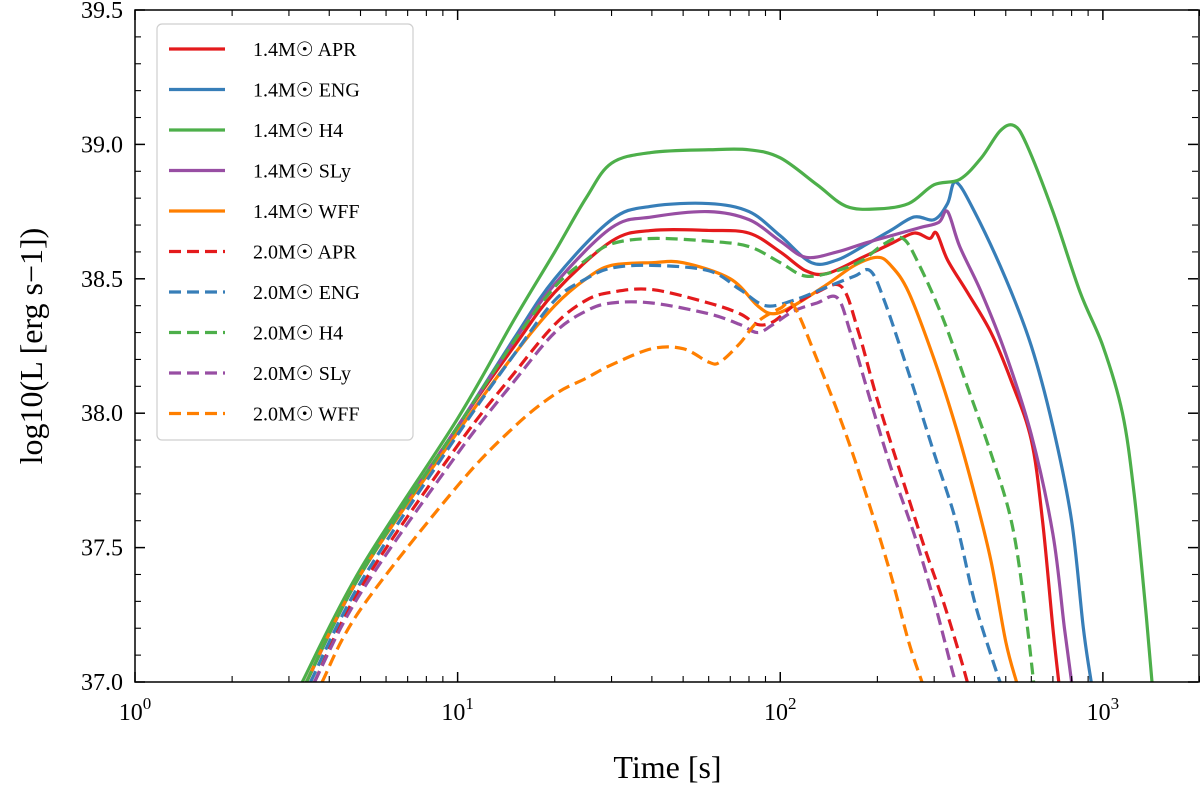 This screenshot has width=1200, height=786. Describe the element at coordinates (302, 172) in the screenshot. I see `legend-label-1-4m-sly: 1.4M☉ SLy` at that location.